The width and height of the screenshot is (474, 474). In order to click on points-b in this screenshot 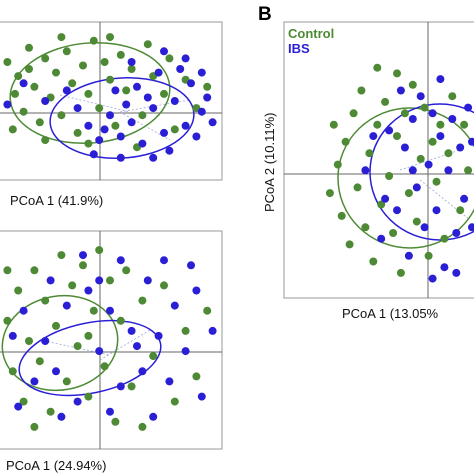, I will do `click(399, 173)`.